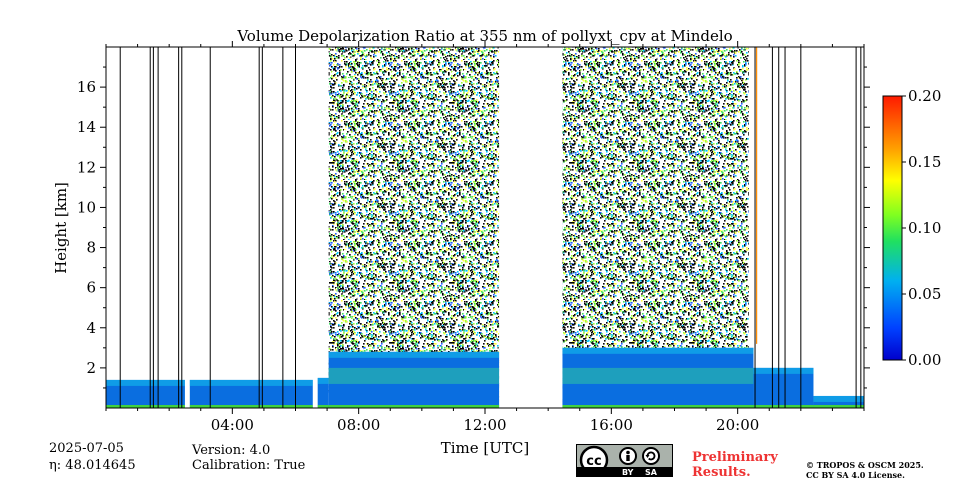 This screenshot has width=960, height=481. Describe the element at coordinates (865, 465) in the screenshot. I see `copyright-line1: © TROPOS & OSCM 2025.` at that location.